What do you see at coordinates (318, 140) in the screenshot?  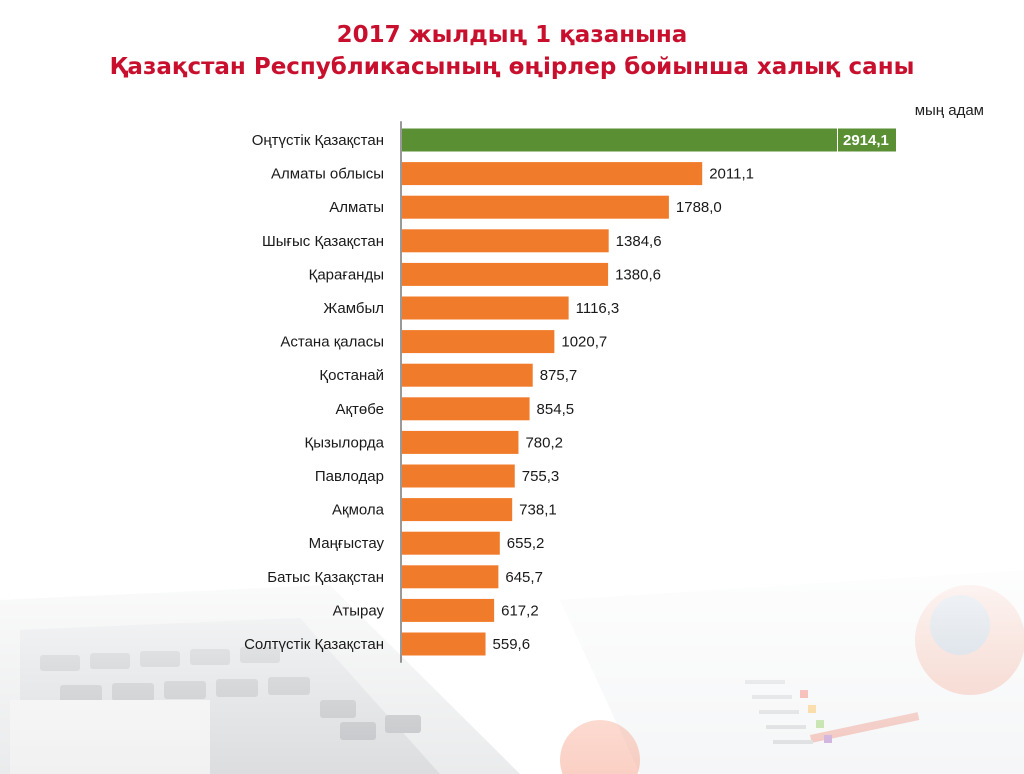 I see `category-label: Оңтүстік Қазақстан` at bounding box center [318, 140].